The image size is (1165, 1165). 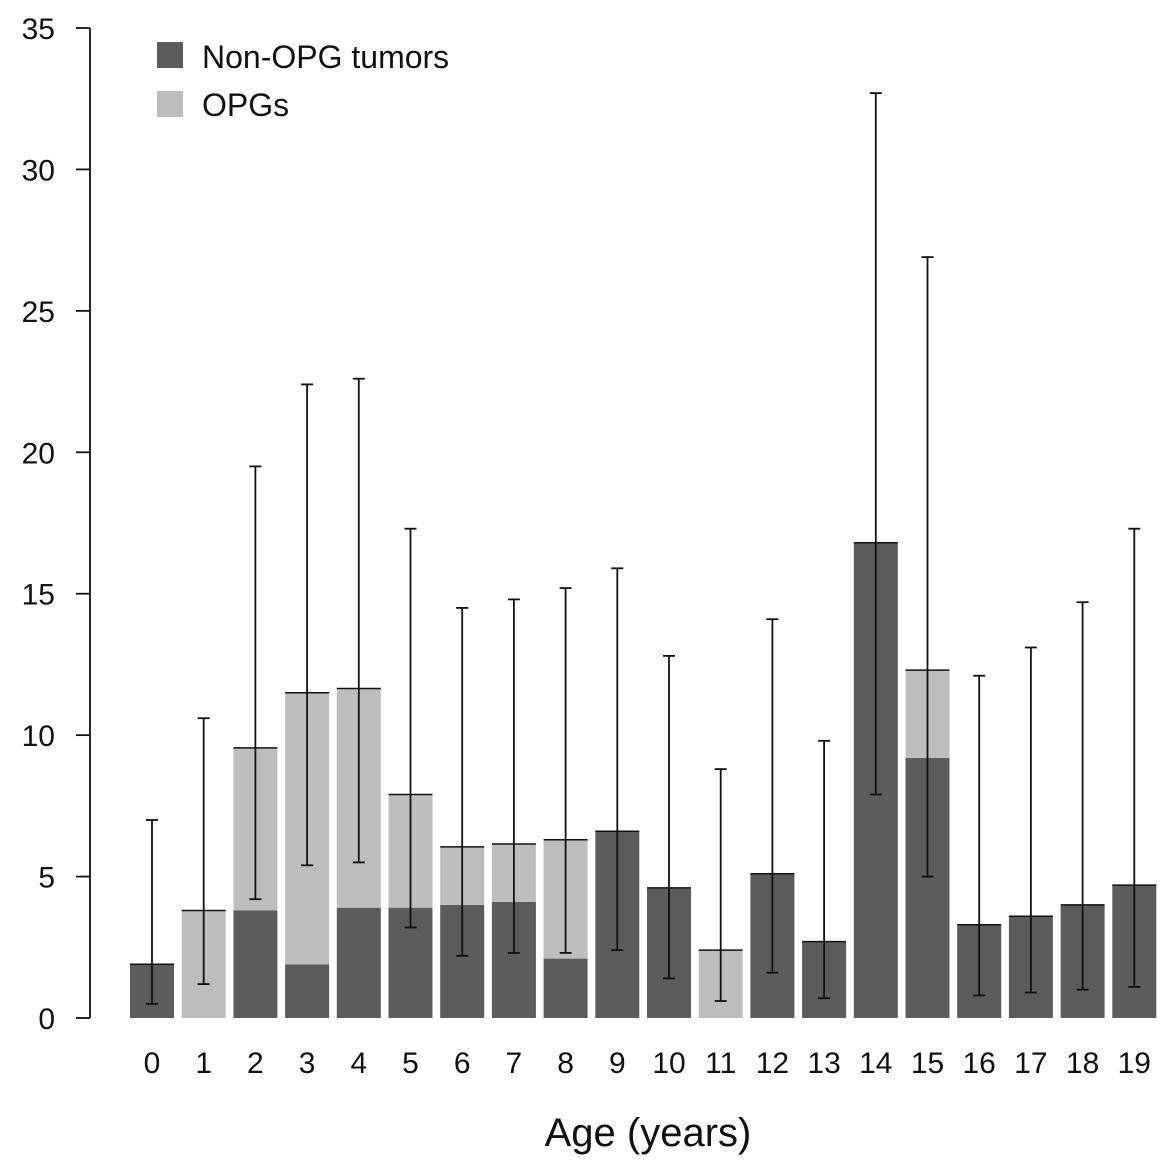 I want to click on x-tick-label-7: 7, so click(x=514, y=1063).